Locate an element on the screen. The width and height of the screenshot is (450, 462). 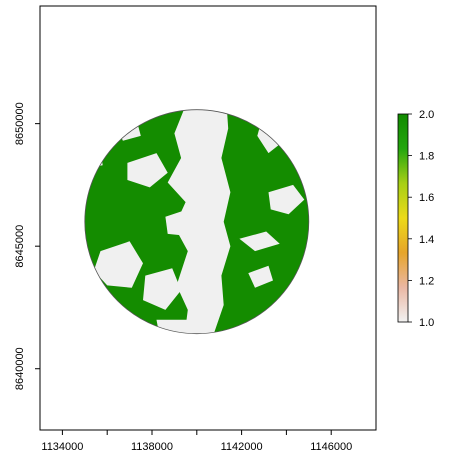
colorbar-tick-label: 1.8 is located at coordinates (426, 157).